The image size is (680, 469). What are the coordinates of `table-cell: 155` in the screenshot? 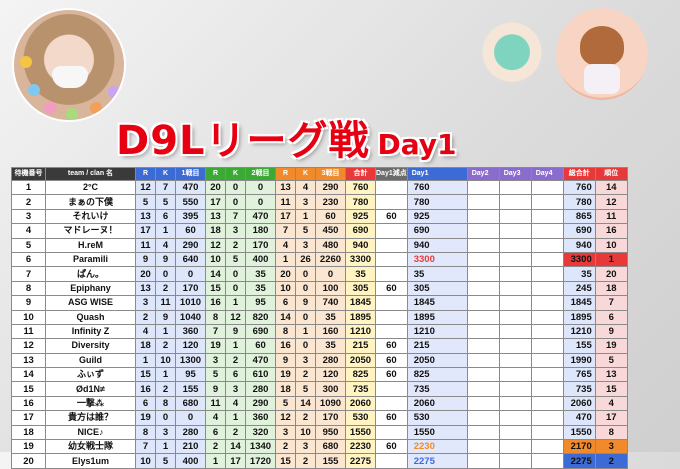 It's located at (190, 389).